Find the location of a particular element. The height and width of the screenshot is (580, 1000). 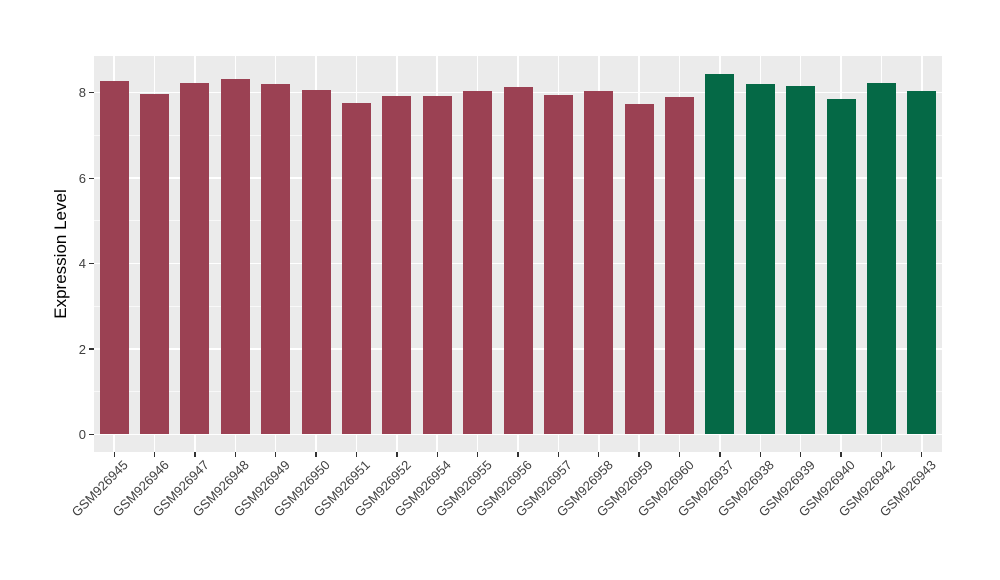

bar-GSM926946 is located at coordinates (155, 264).